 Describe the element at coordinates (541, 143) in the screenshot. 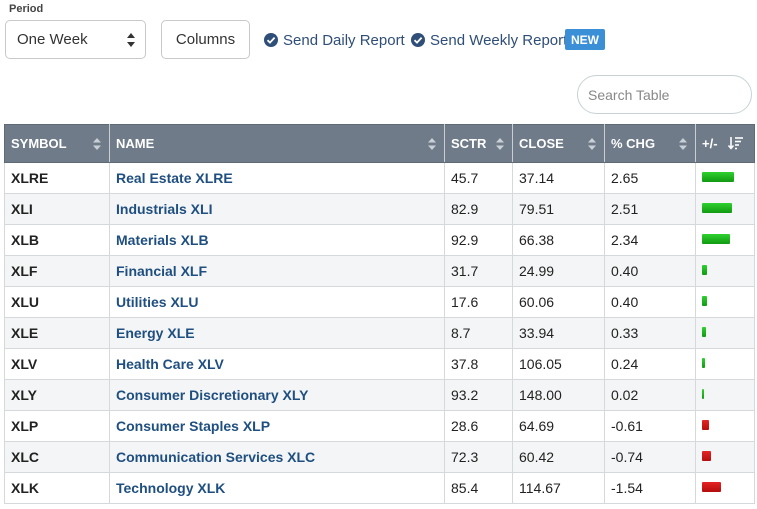

I see `header-close-label: CLOSE` at that location.